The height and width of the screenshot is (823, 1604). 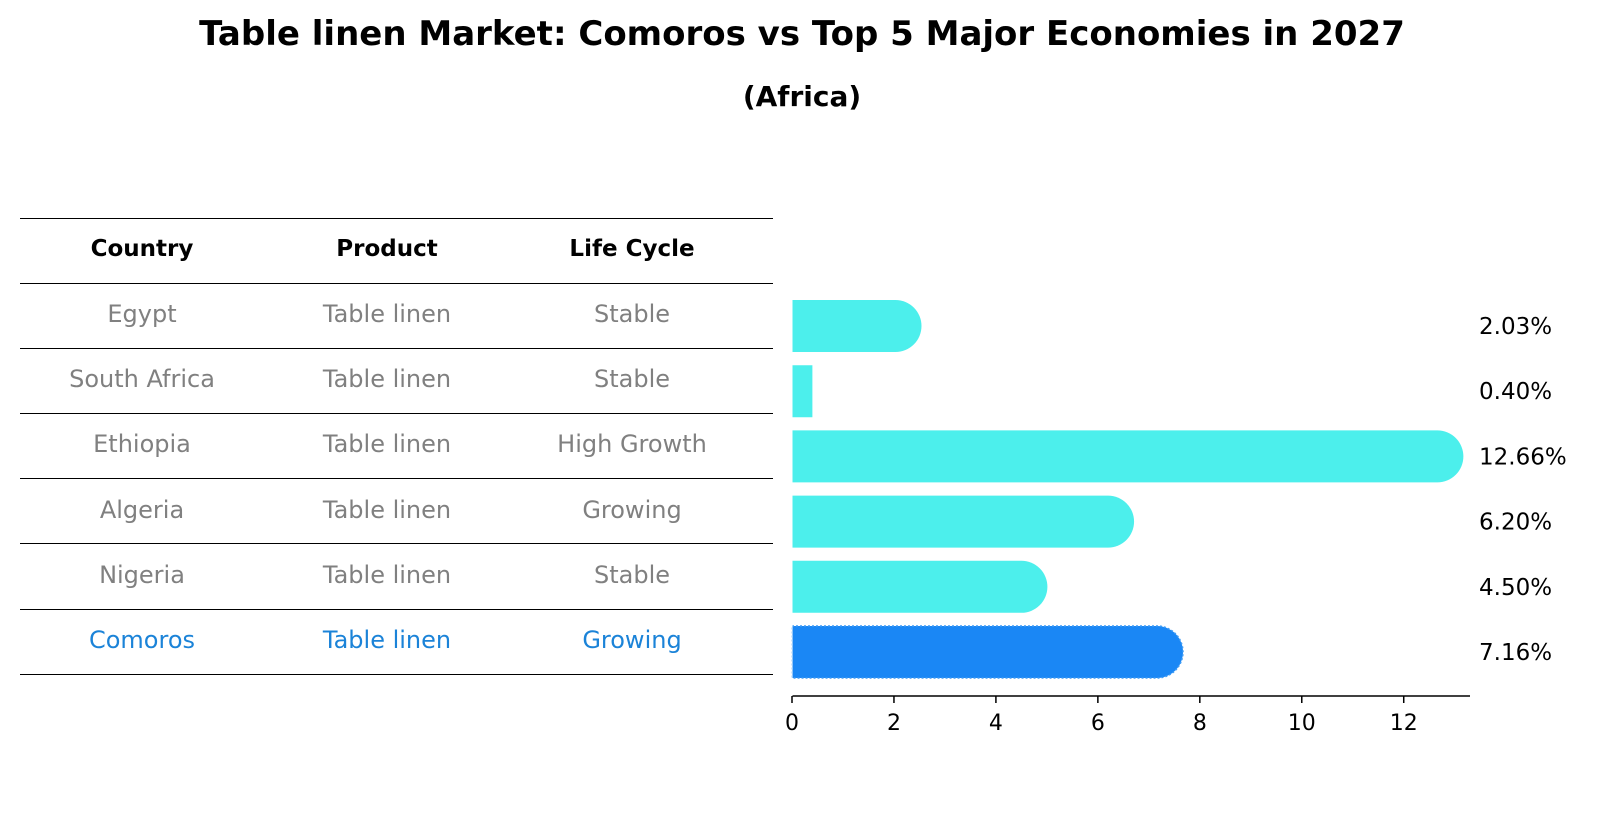 What do you see at coordinates (142, 379) in the screenshot?
I see `table-cell-country: South Africa` at bounding box center [142, 379].